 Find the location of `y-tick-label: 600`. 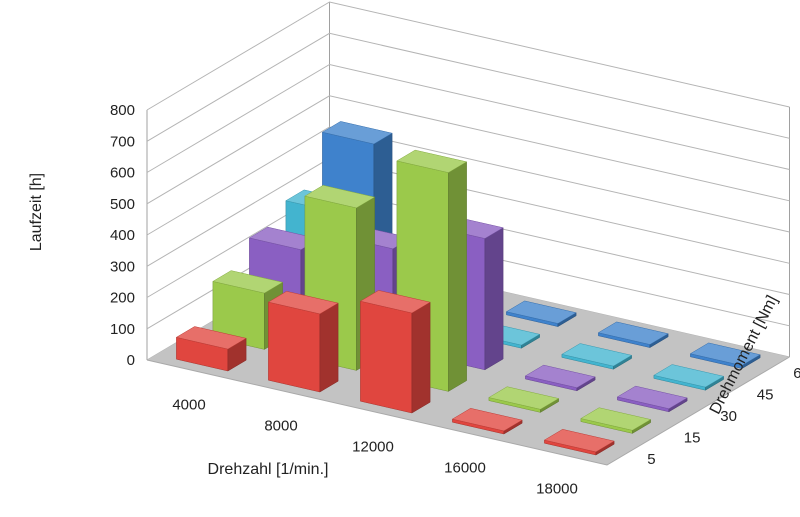

y-tick-label: 600 is located at coordinates (122, 173).